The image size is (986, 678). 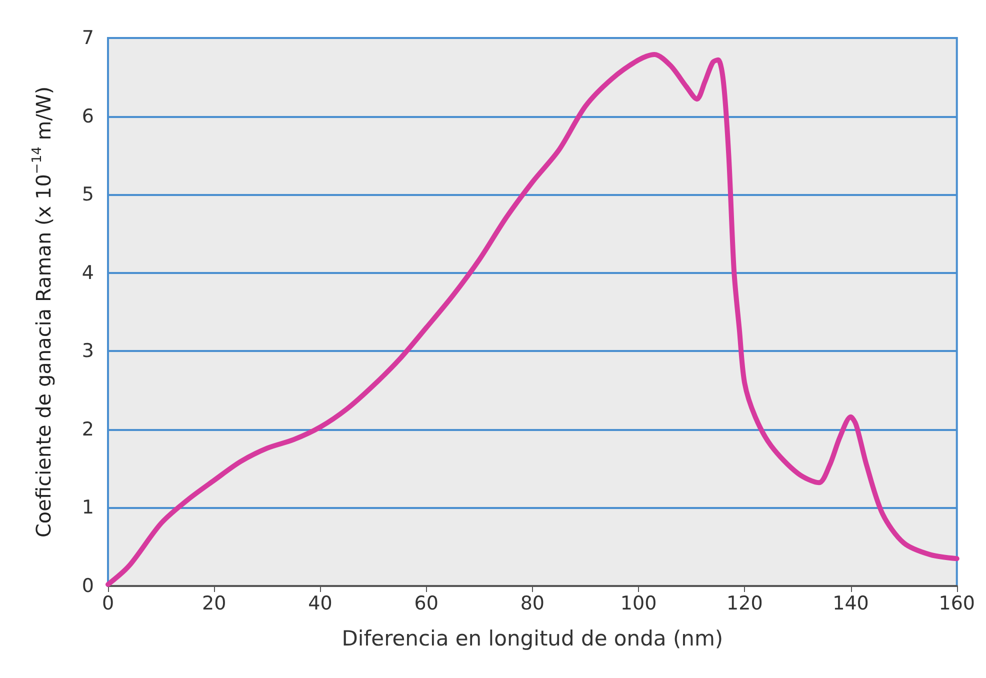 What do you see at coordinates (88, 351) in the screenshot?
I see `y-tick-label: 3` at bounding box center [88, 351].